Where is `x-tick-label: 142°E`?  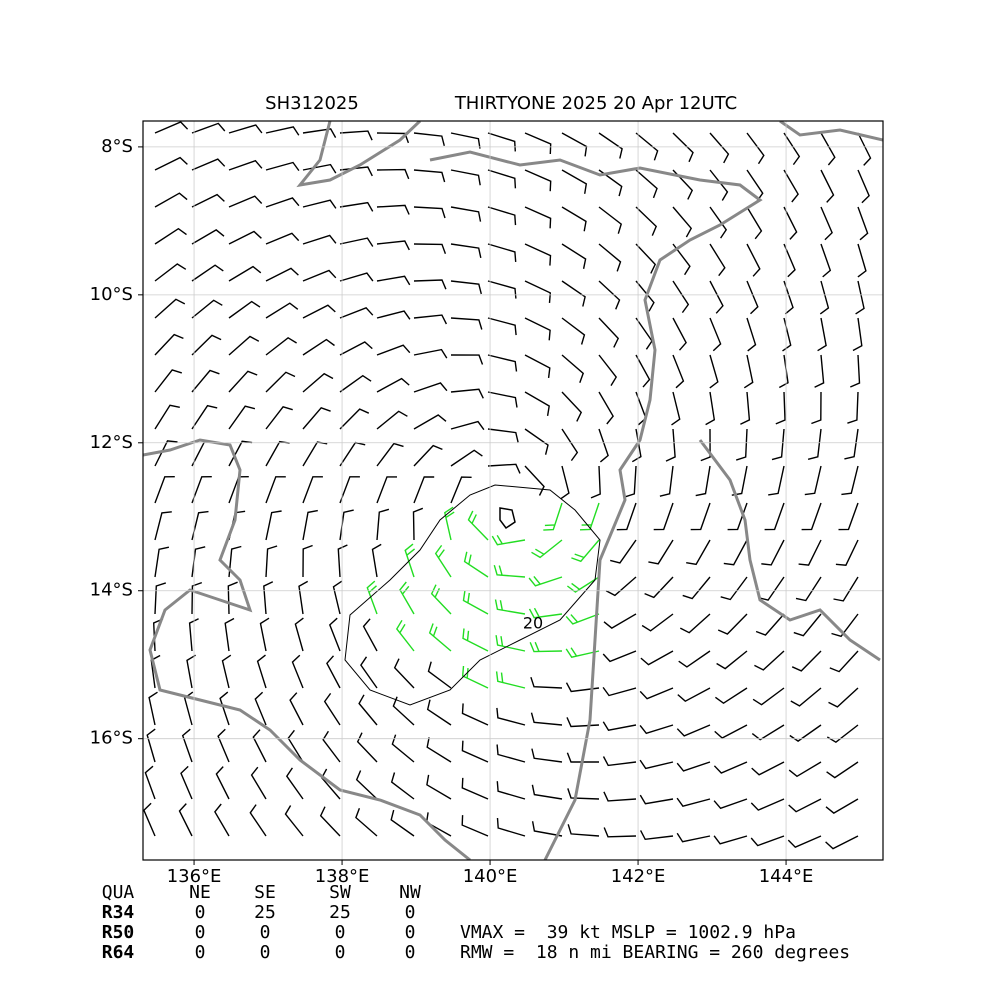
x-tick-label: 142°E is located at coordinates (638, 876).